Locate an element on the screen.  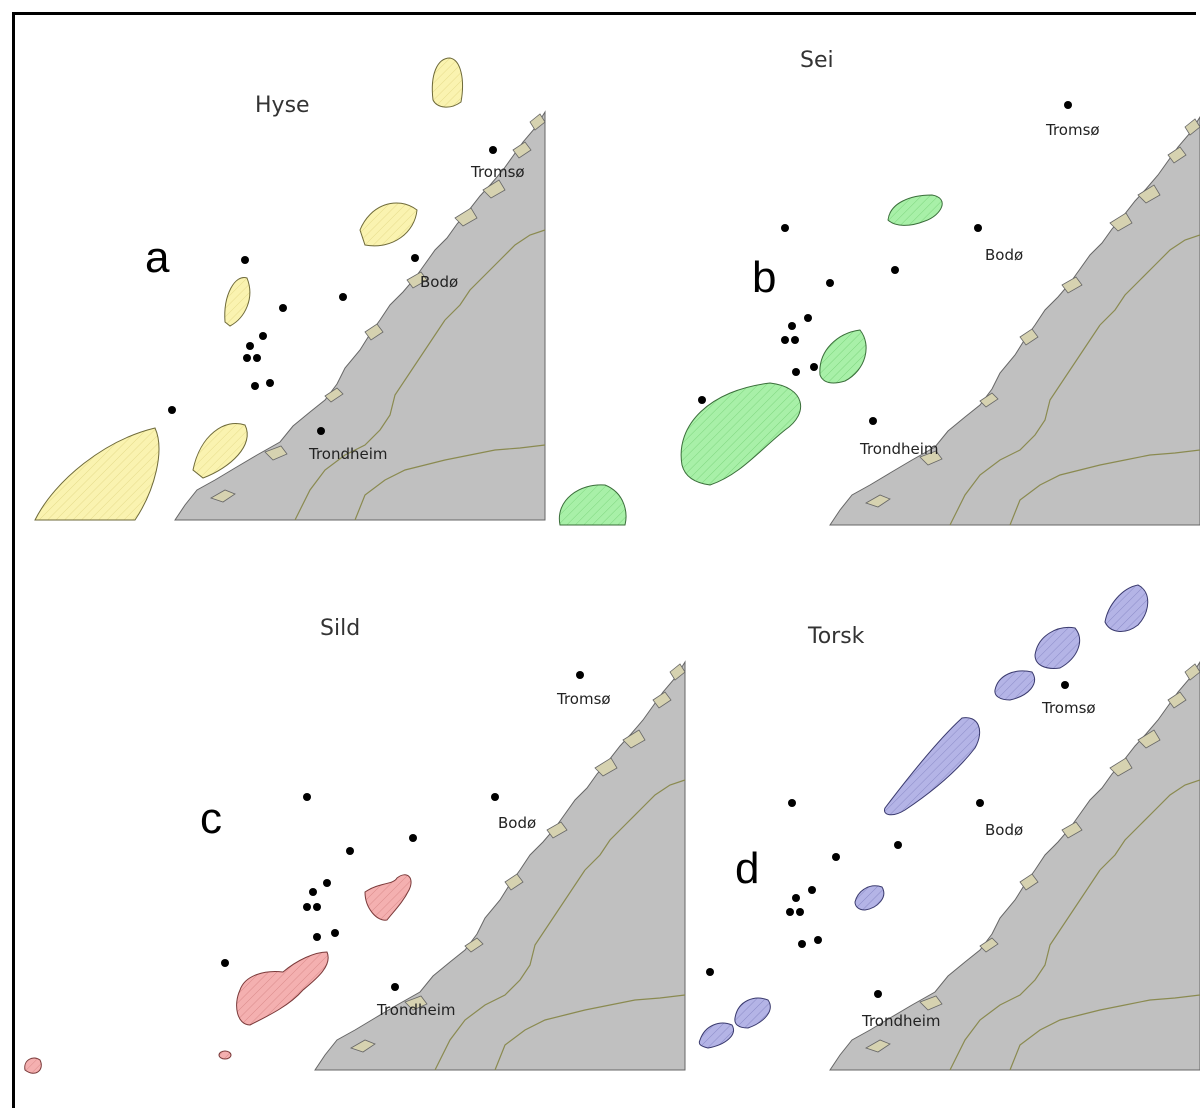
panel-title: Hyse is located at coordinates (282, 105).